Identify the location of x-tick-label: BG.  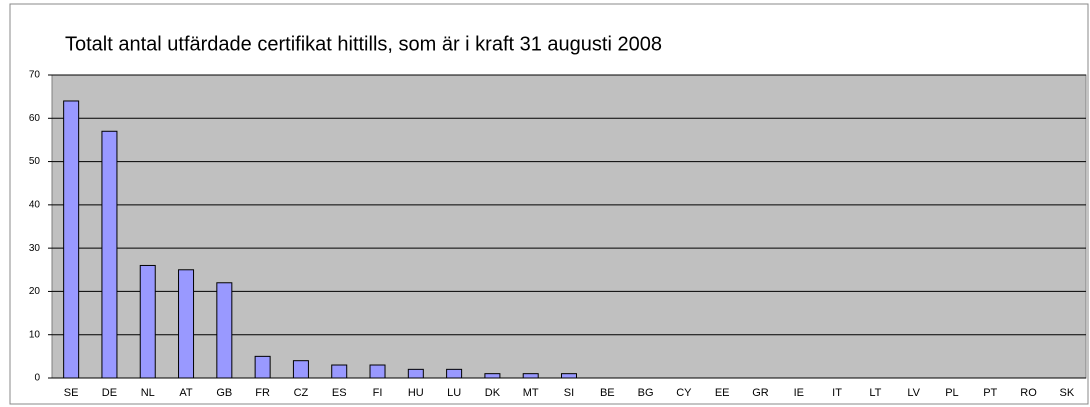
(646, 393).